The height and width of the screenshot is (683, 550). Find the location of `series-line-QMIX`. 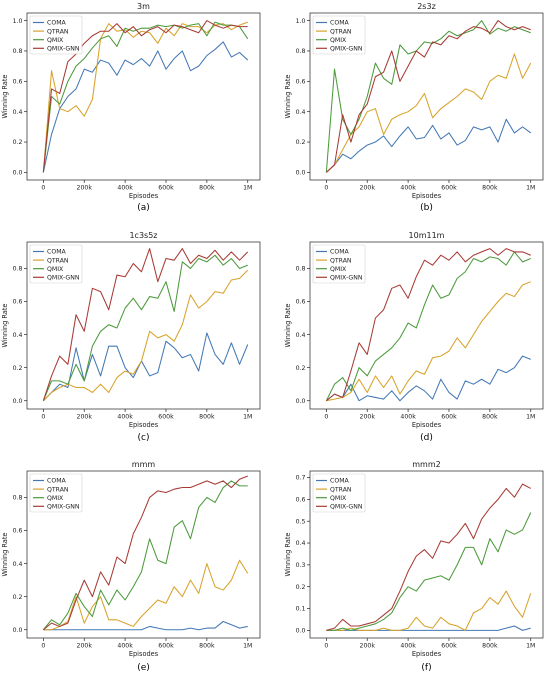

series-line-QMIX is located at coordinates (145, 327).